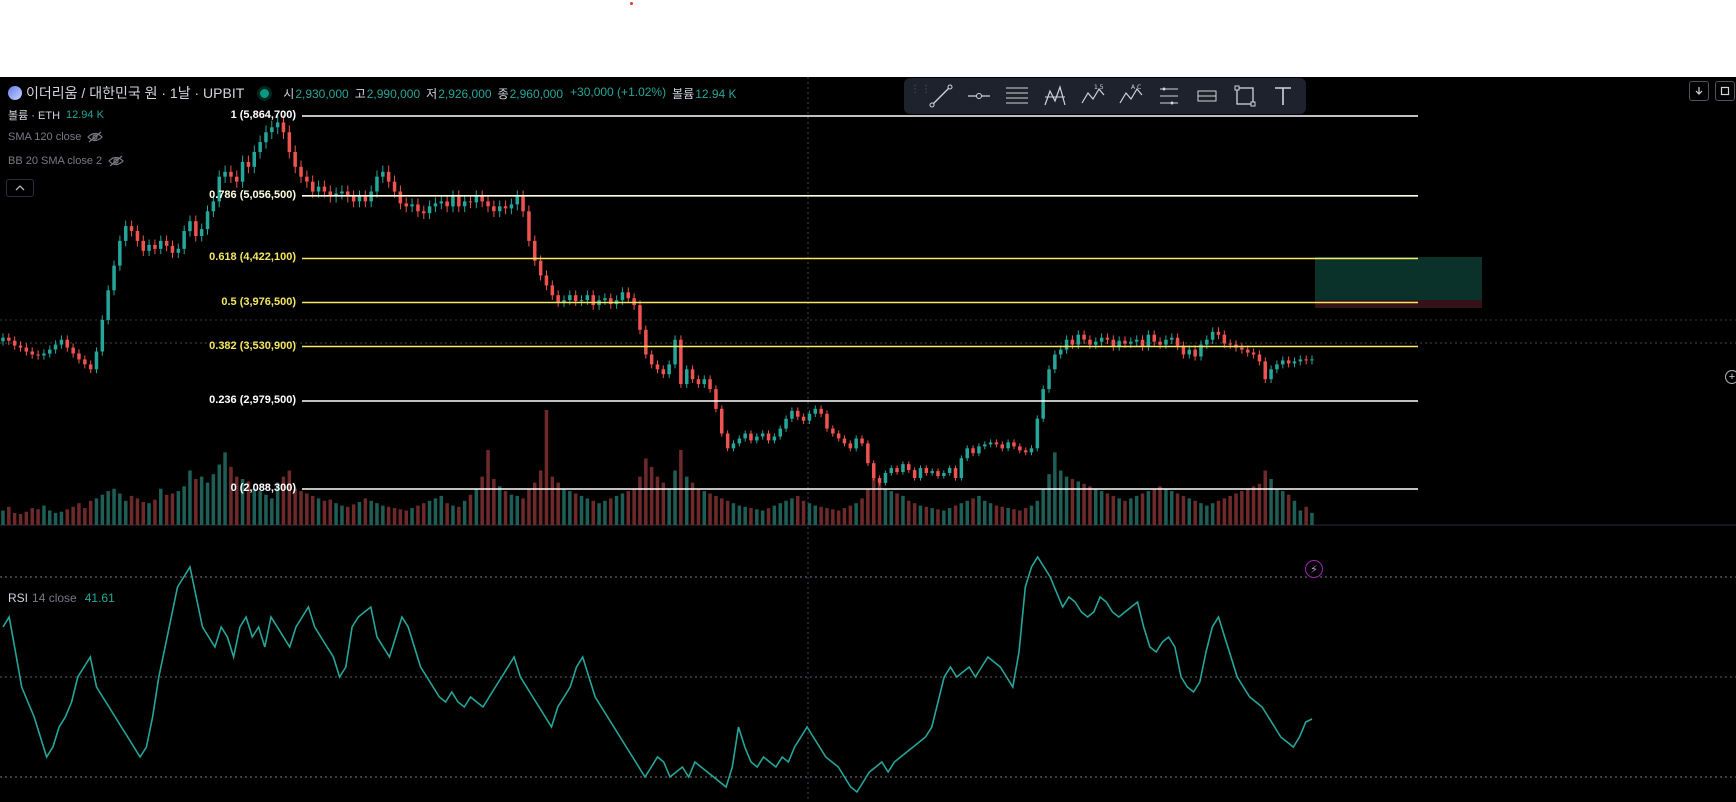 The width and height of the screenshot is (1736, 802). What do you see at coordinates (1055, 96) in the screenshot?
I see `pitchfork-tool-button` at bounding box center [1055, 96].